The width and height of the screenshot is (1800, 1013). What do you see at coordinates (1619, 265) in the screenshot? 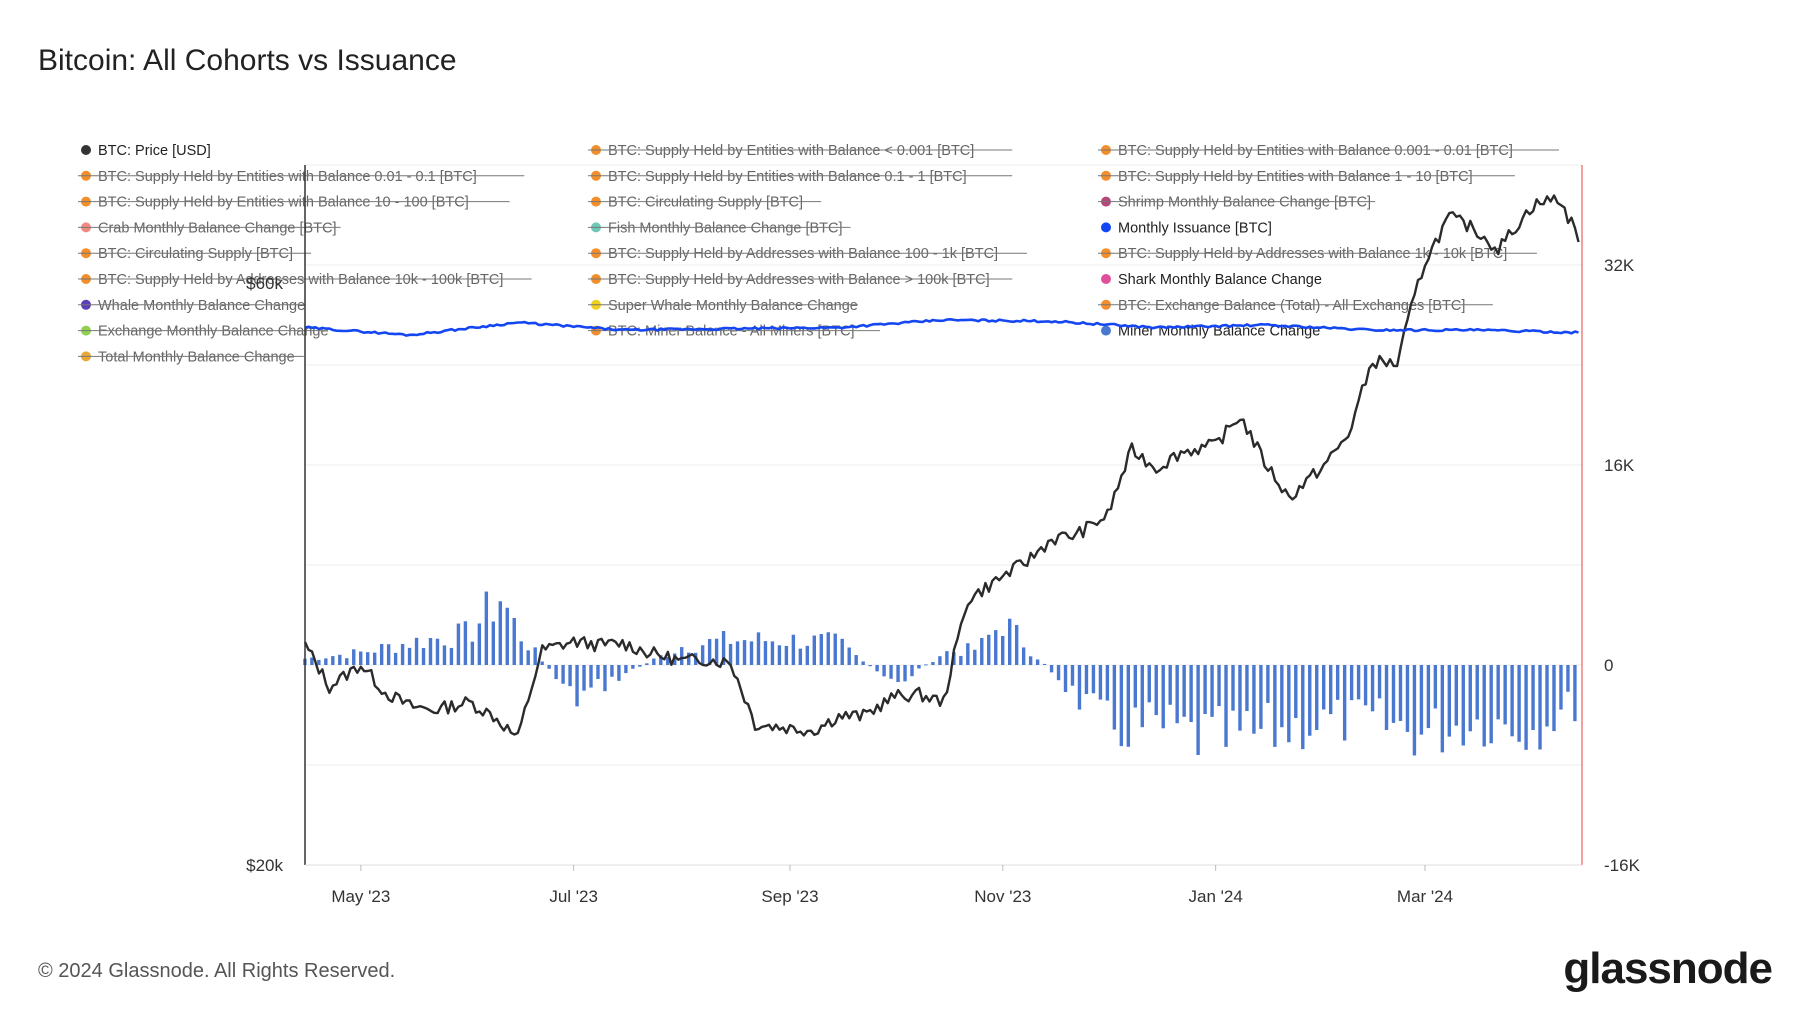
I see `right-tick-label: 32K` at bounding box center [1619, 265].